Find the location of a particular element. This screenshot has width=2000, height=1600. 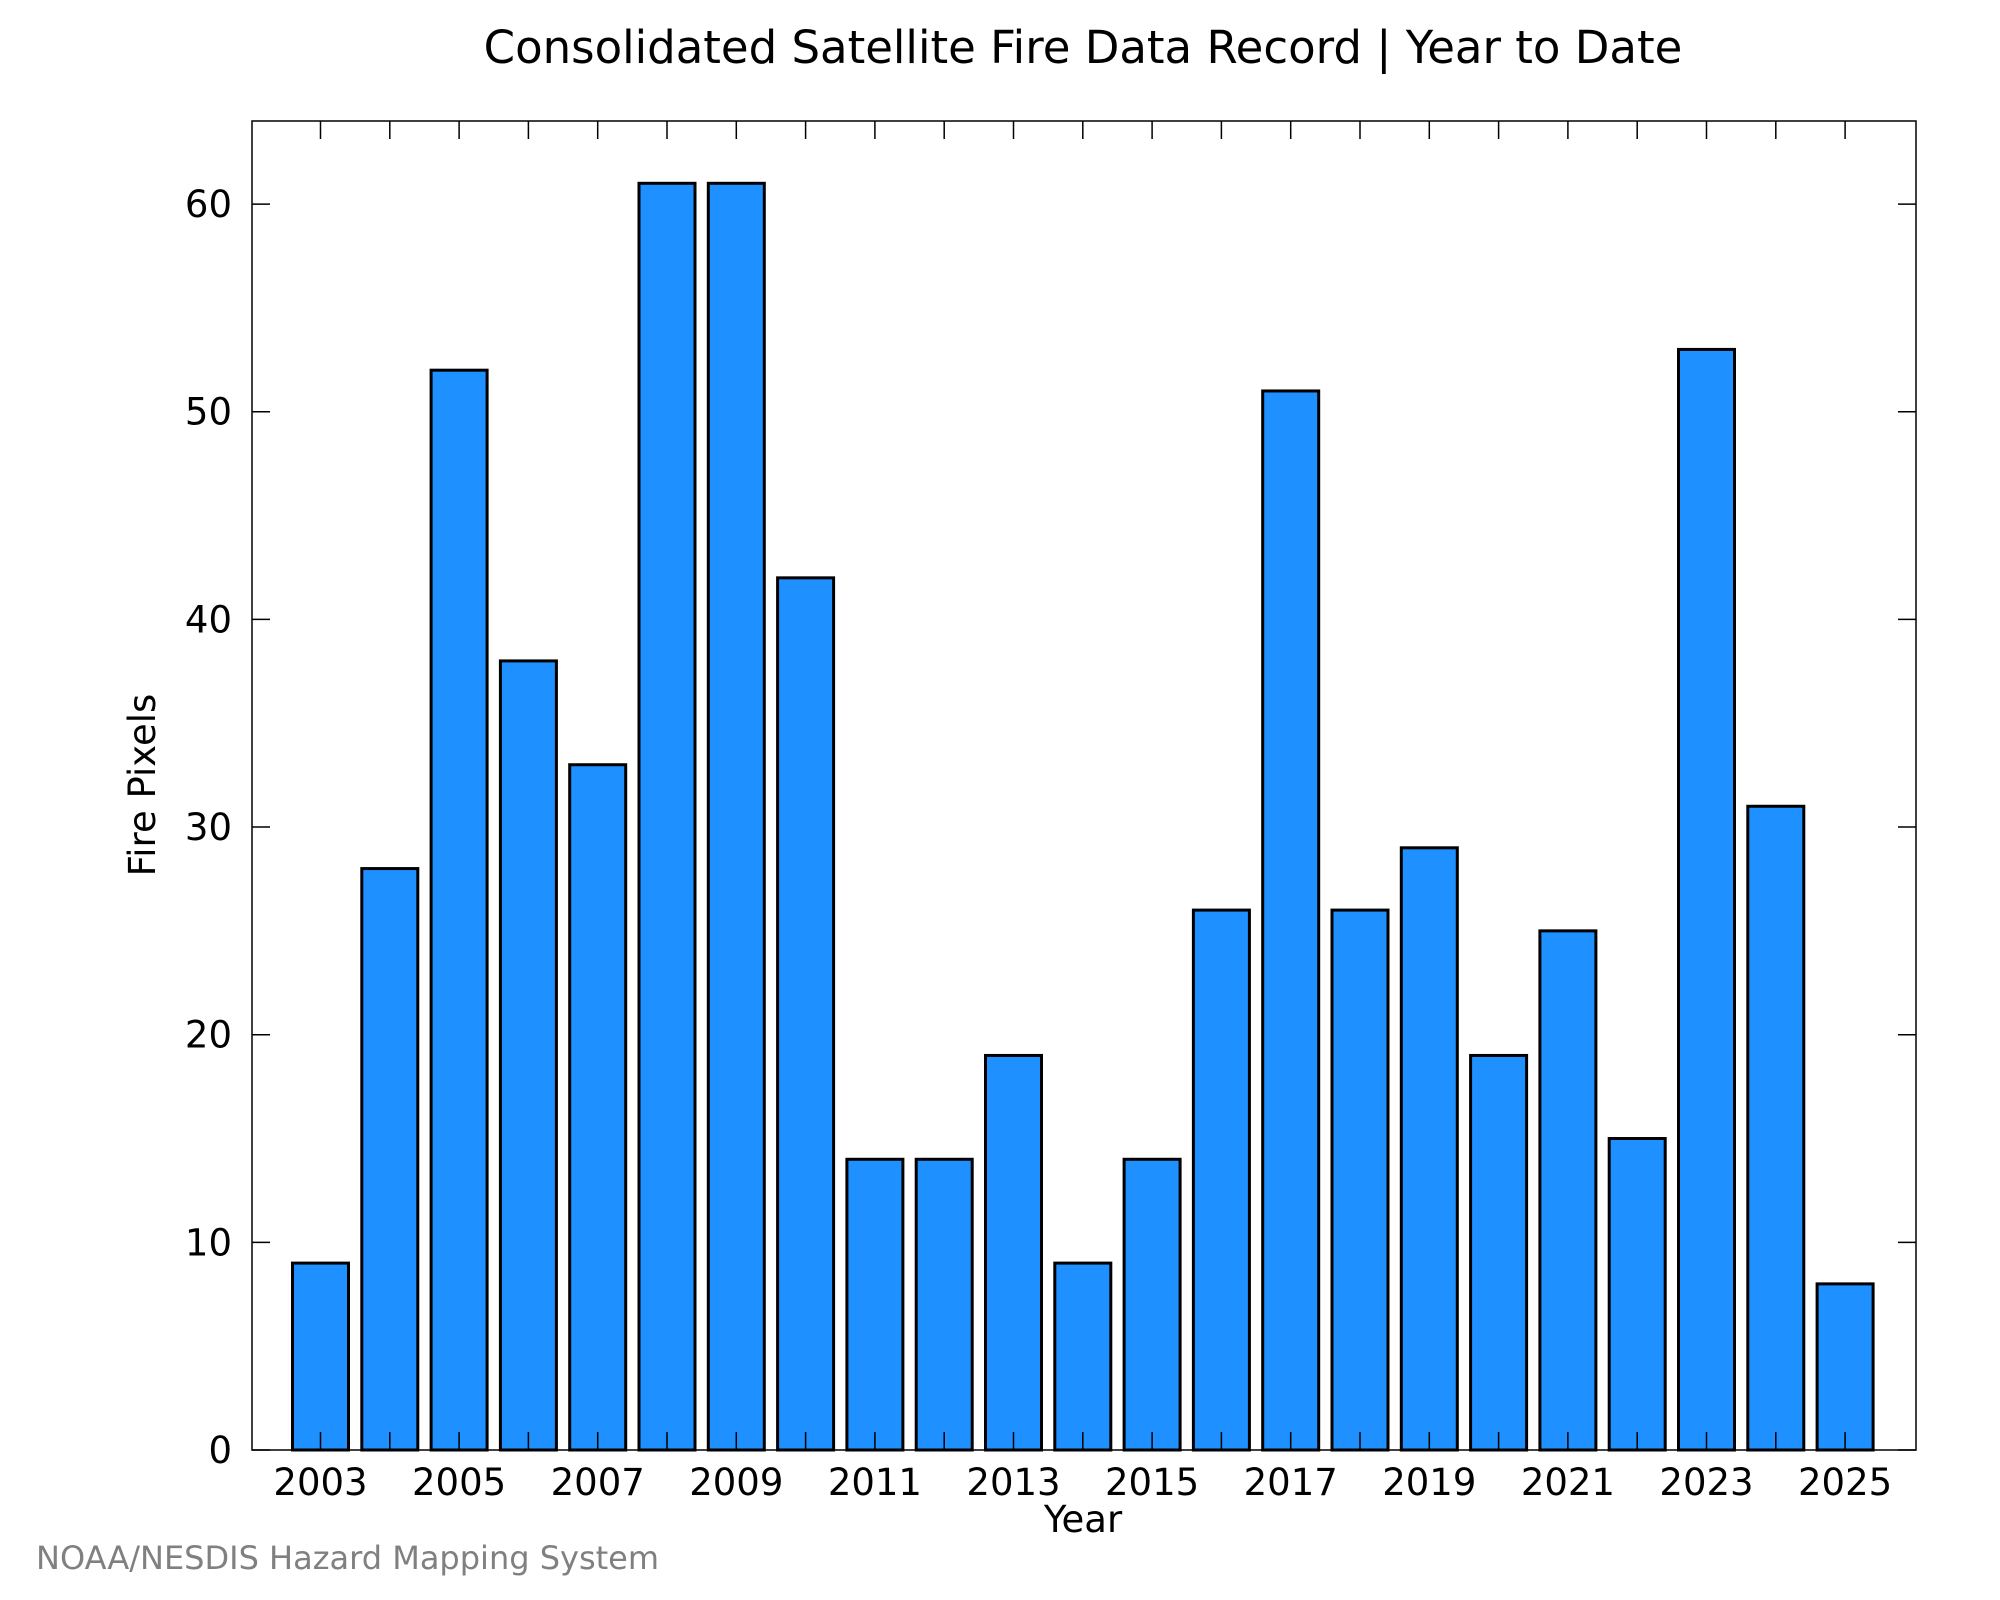

bar-2023 is located at coordinates (1706, 899).